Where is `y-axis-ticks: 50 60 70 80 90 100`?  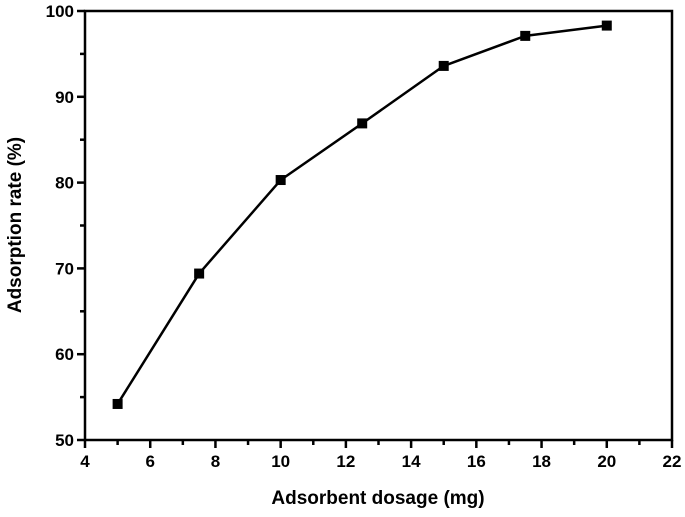 y-axis-ticks: 50 60 70 80 90 100 is located at coordinates (65, 226).